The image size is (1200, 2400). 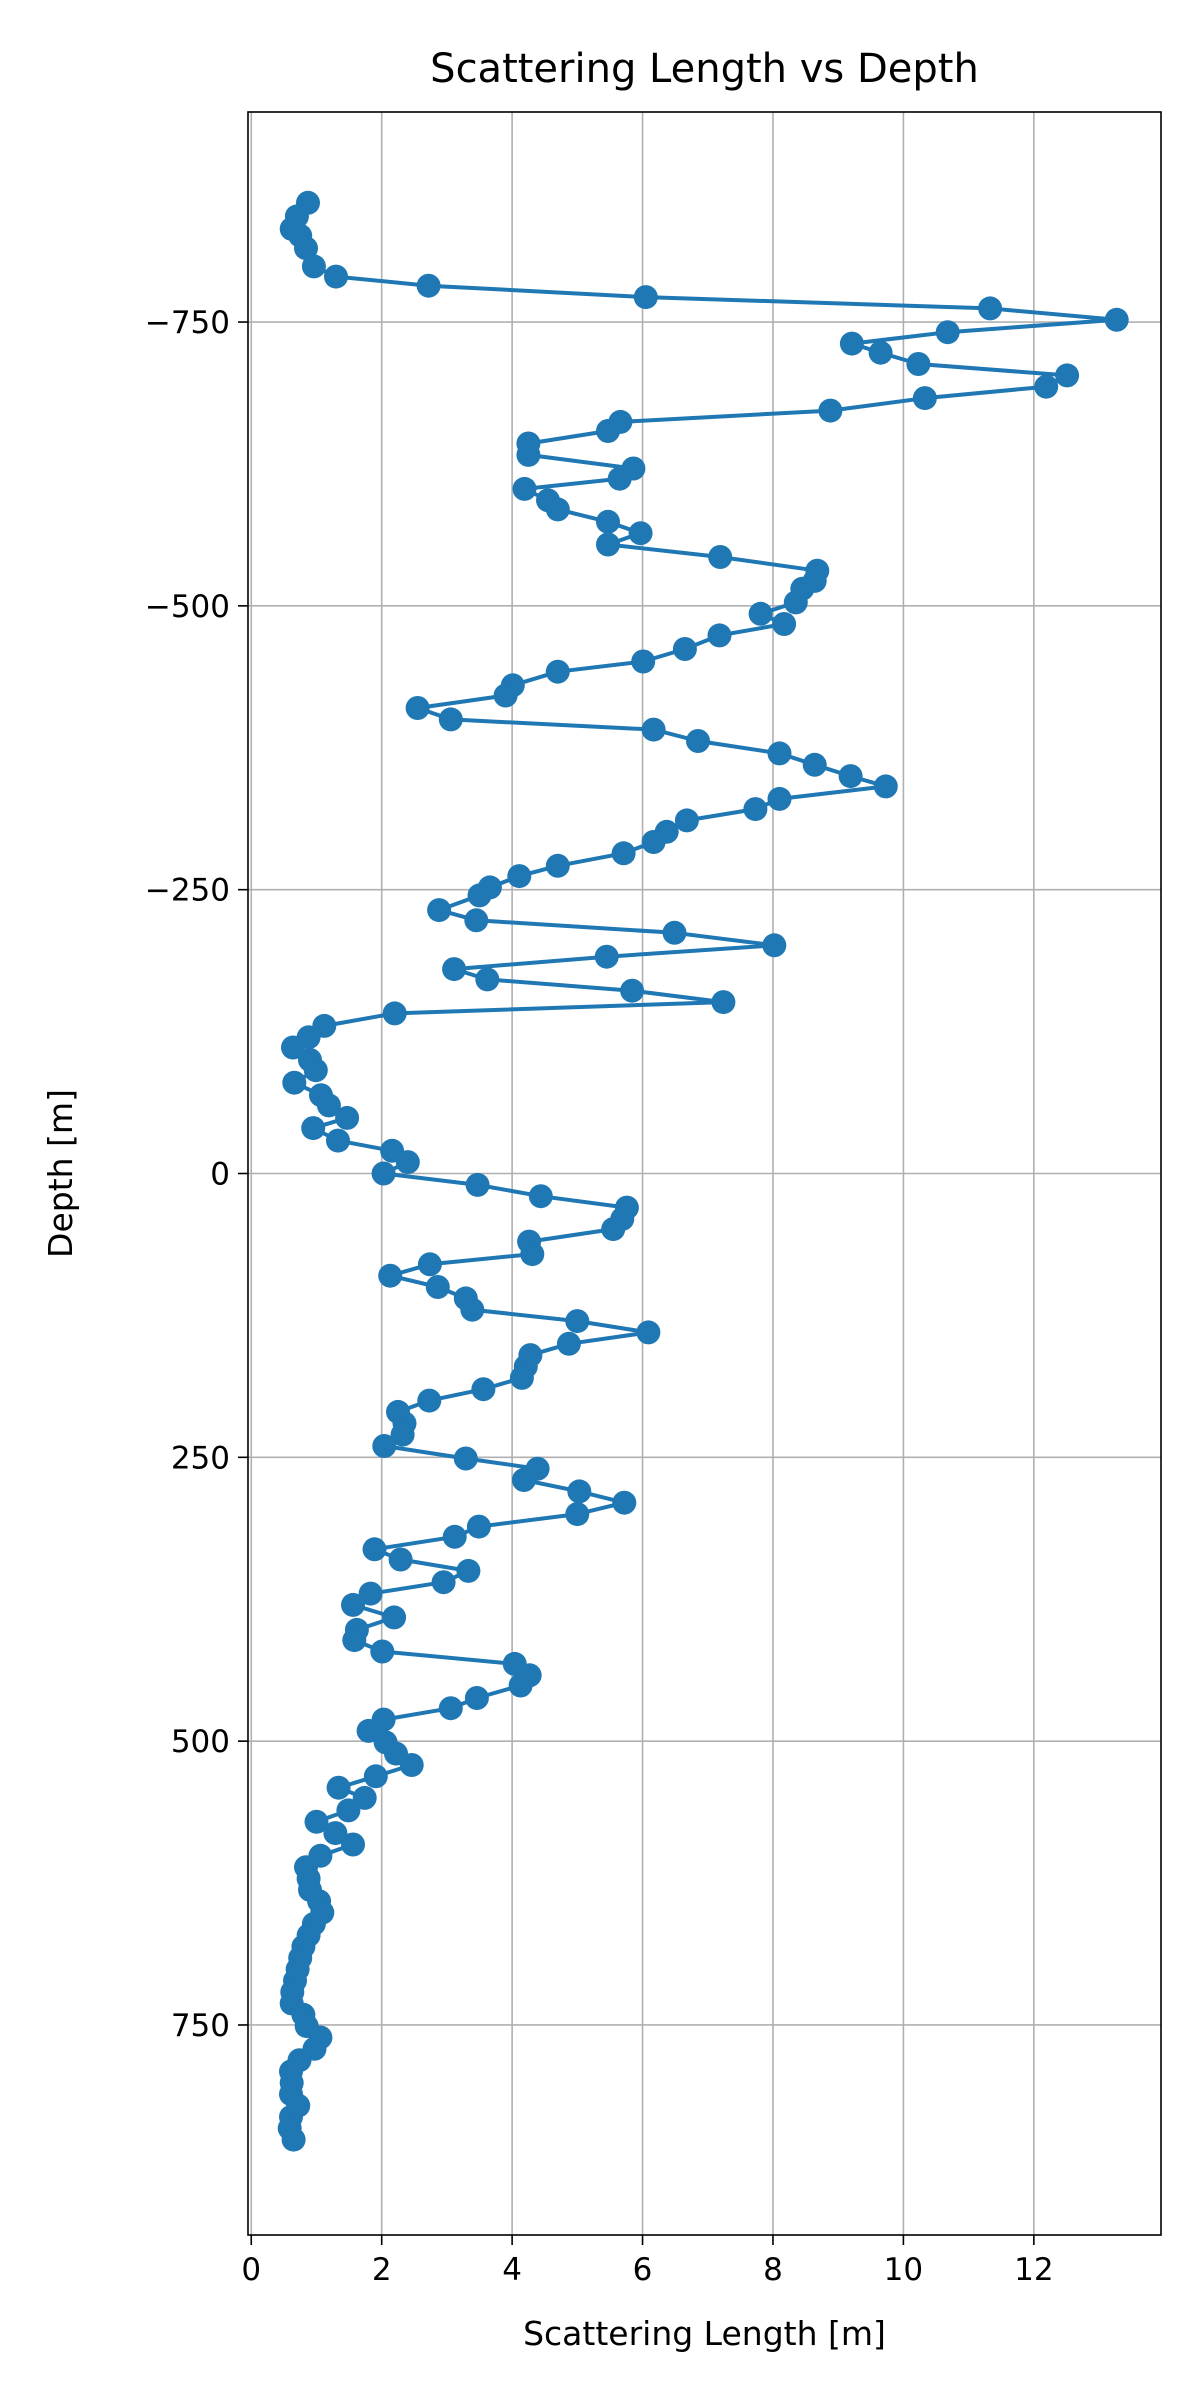 What do you see at coordinates (187, 607) in the screenshot?
I see `y-tick-label: −500` at bounding box center [187, 607].